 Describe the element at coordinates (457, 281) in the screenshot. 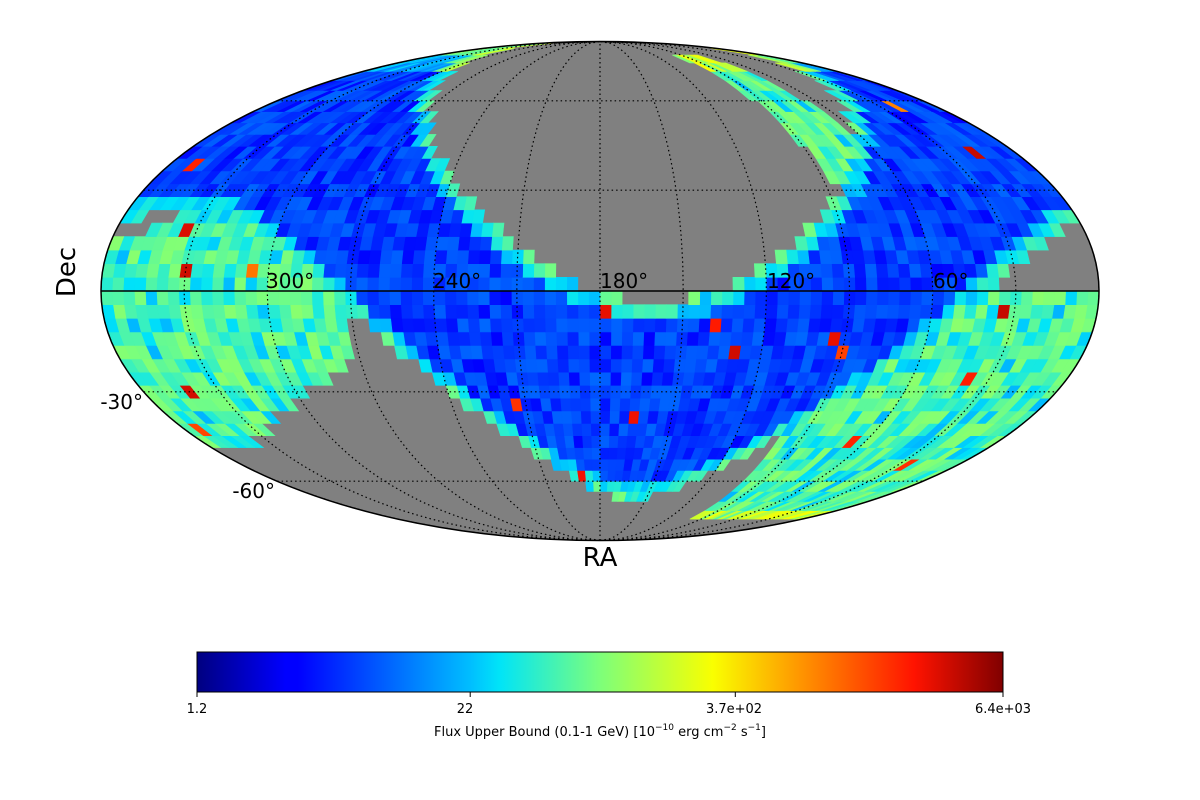

I see `ra-tick-label: 240°` at that location.